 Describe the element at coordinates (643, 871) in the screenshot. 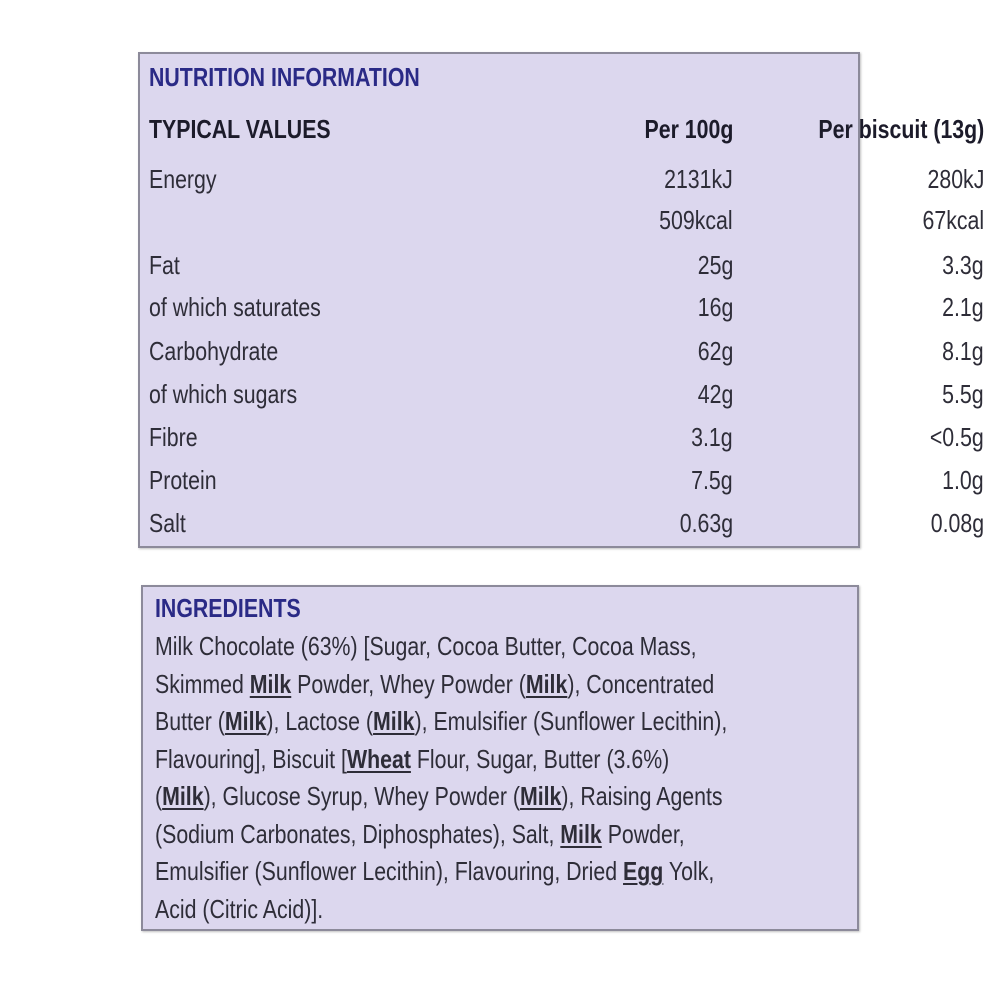

I see `allergen: Egg` at that location.